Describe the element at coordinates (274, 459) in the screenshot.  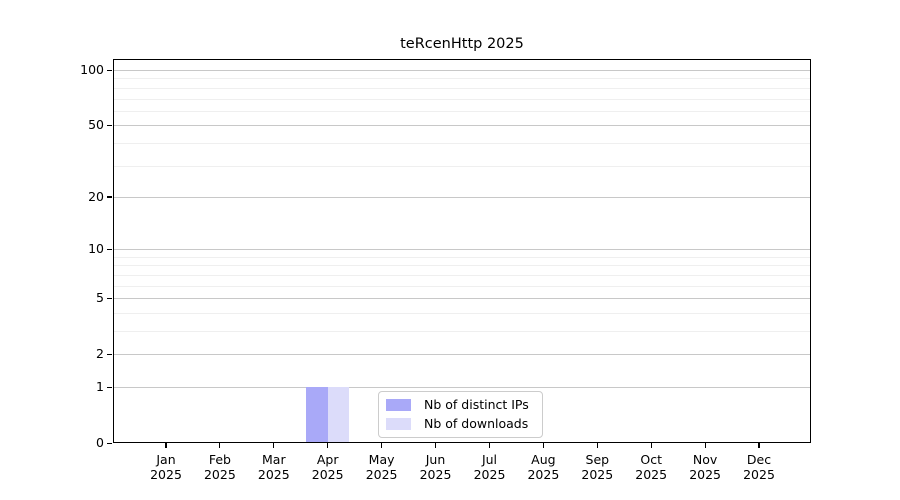
I see `x-tick-month: Mar` at that location.